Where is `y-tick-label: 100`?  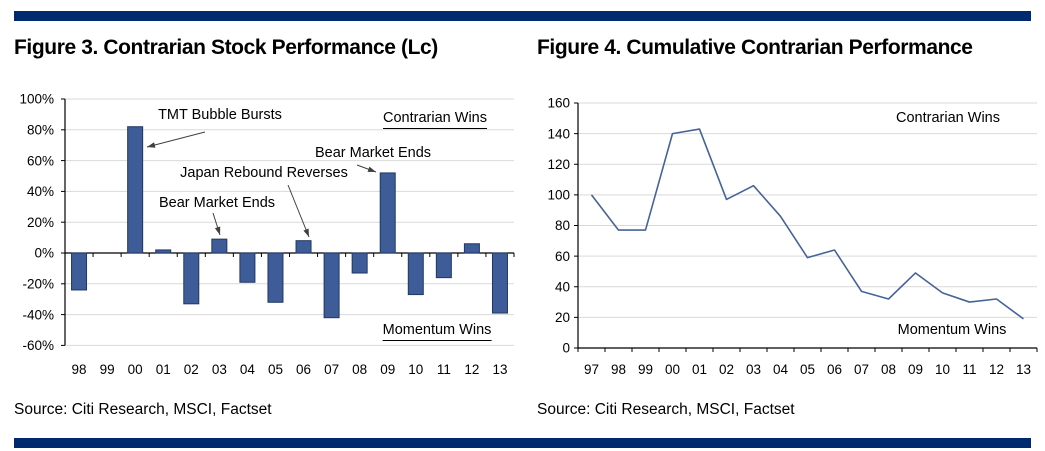 y-tick-label: 100 is located at coordinates (558, 195).